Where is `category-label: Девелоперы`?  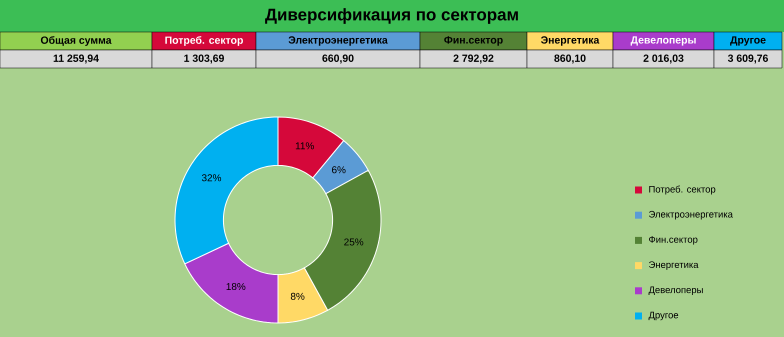
category-label: Девелоперы is located at coordinates (663, 41).